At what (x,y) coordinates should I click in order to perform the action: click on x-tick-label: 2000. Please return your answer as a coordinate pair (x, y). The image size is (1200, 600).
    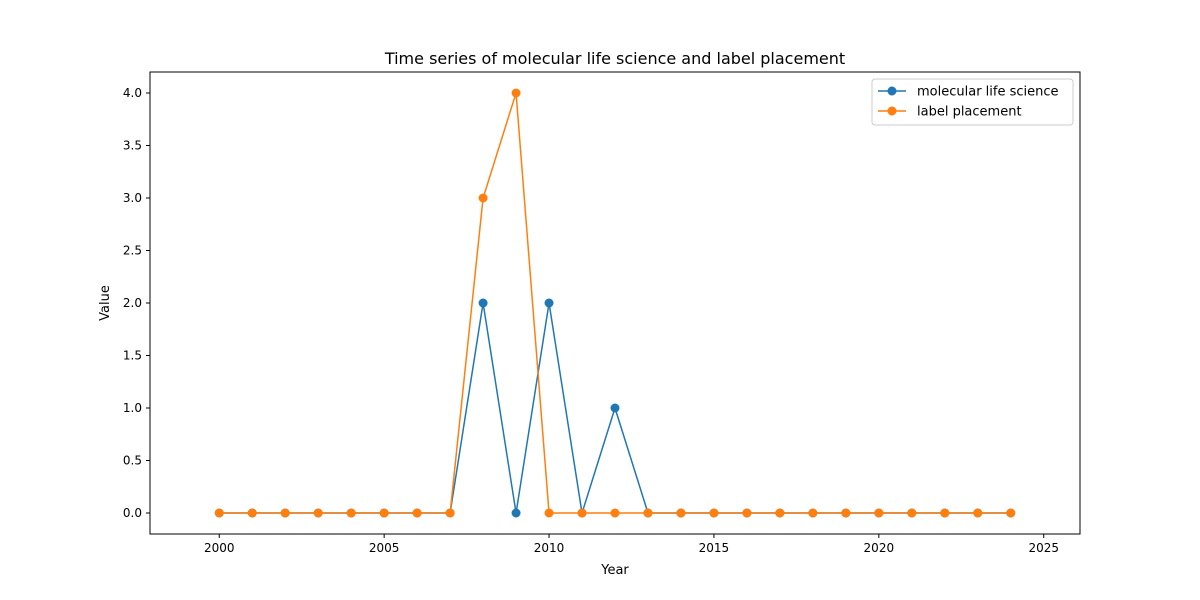
    Looking at the image, I should click on (219, 548).